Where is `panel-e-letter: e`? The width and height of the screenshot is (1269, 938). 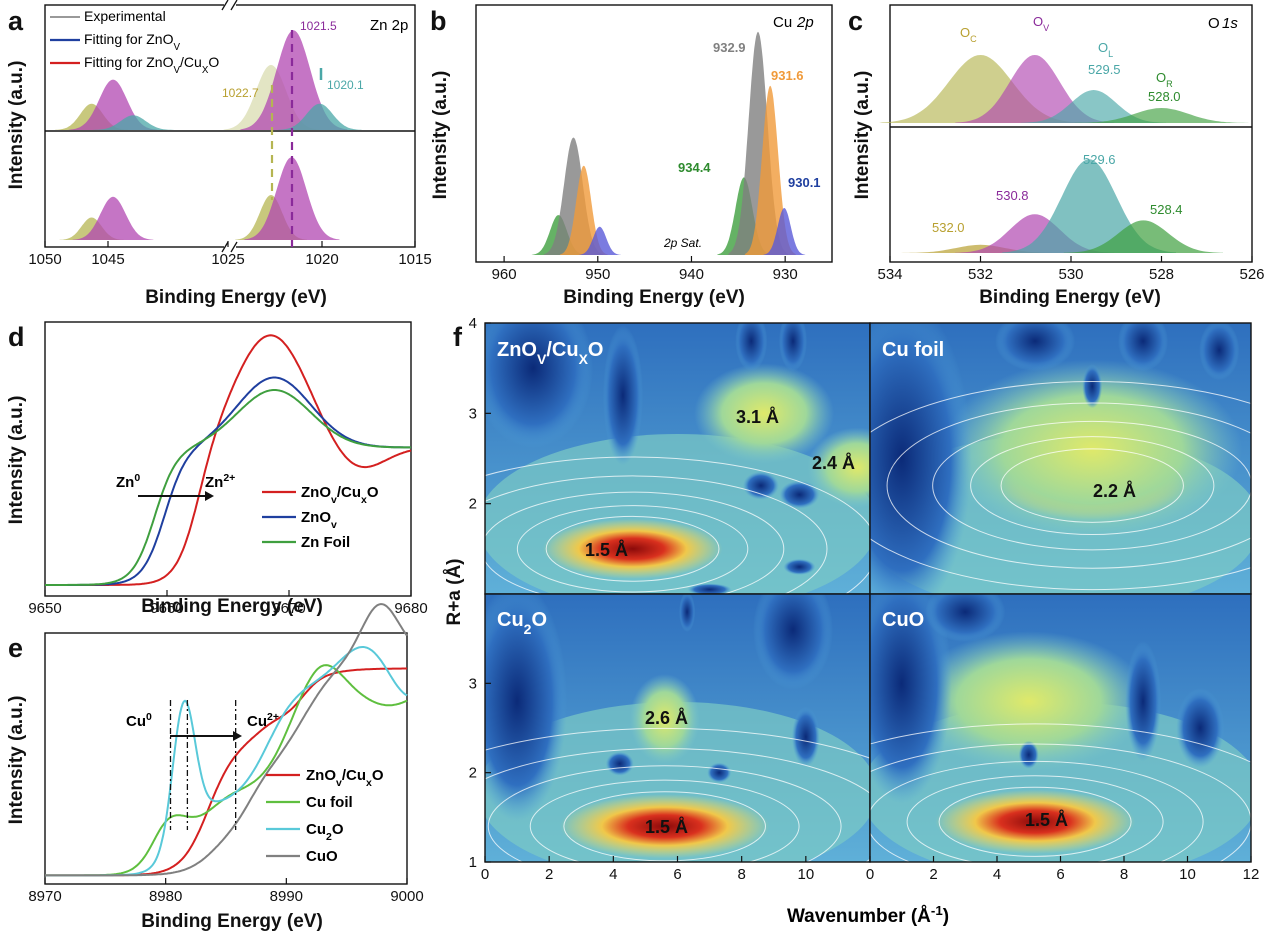 panel-e-letter: e is located at coordinates (15, 648).